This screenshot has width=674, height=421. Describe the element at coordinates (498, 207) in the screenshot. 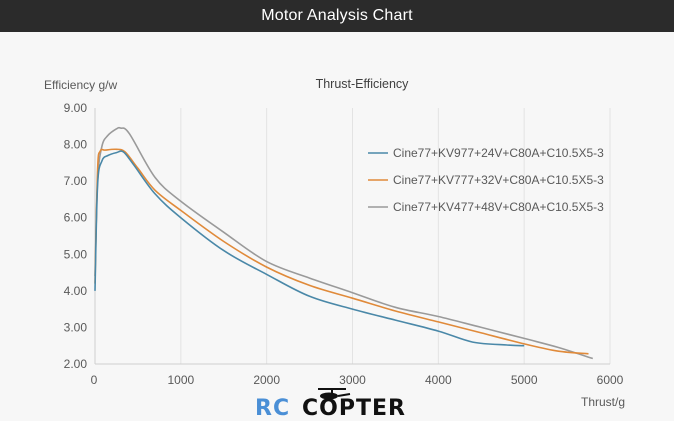

I see `legend-label: Cine77+KV477+48V+C80A+C10.5X5-3` at that location.